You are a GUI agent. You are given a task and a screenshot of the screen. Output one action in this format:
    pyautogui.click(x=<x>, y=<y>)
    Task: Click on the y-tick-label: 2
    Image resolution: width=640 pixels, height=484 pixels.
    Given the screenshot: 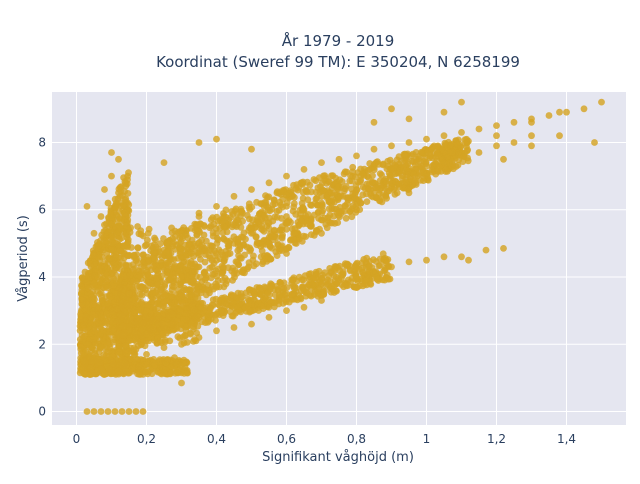 What is the action you would take?
    pyautogui.click(x=42, y=344)
    